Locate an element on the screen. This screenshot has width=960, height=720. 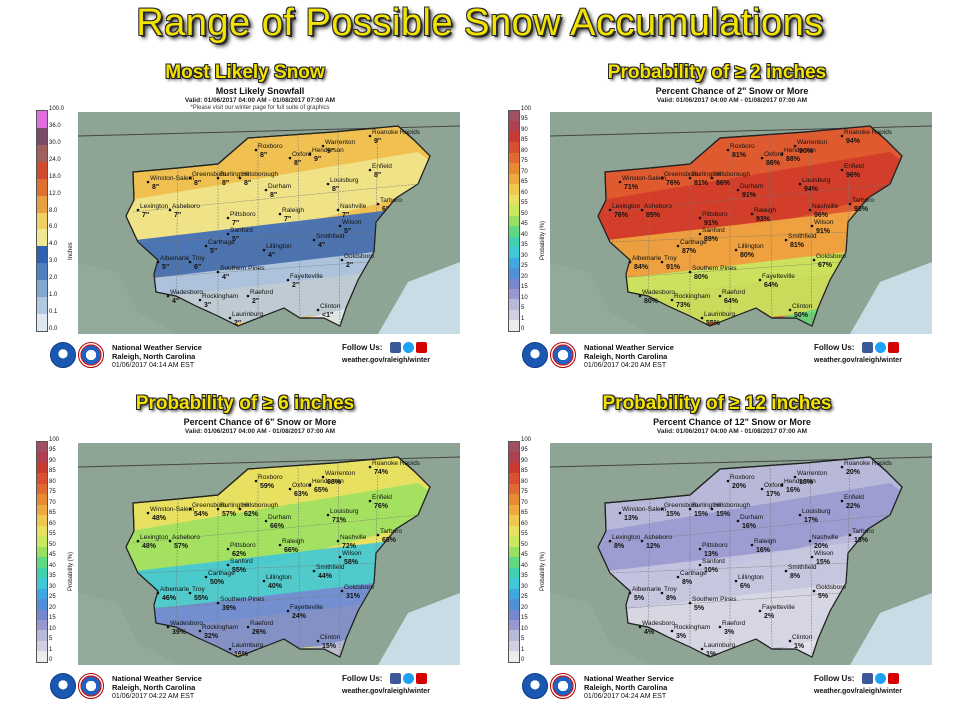
city-marker: Asheboro 7" is located at coordinates (184, 211).